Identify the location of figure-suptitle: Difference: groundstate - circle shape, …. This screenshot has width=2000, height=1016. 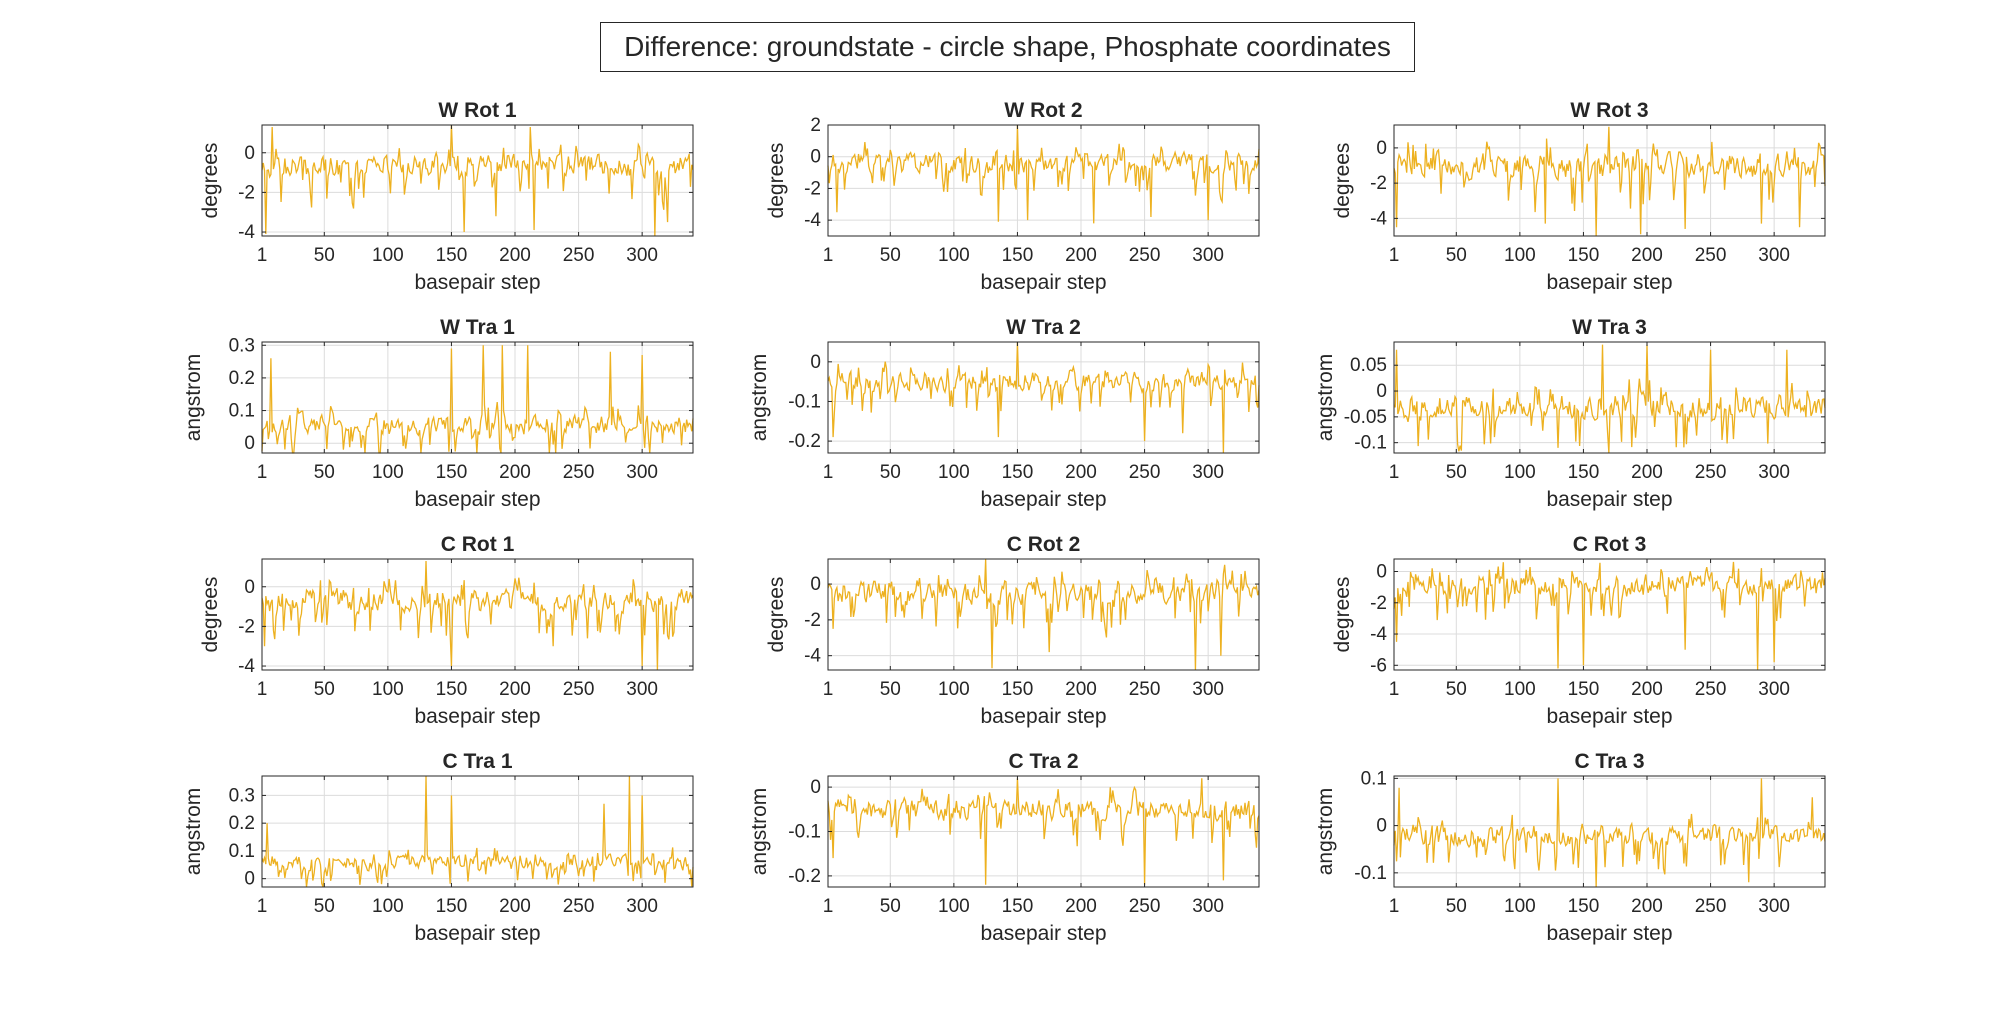
(1007, 47).